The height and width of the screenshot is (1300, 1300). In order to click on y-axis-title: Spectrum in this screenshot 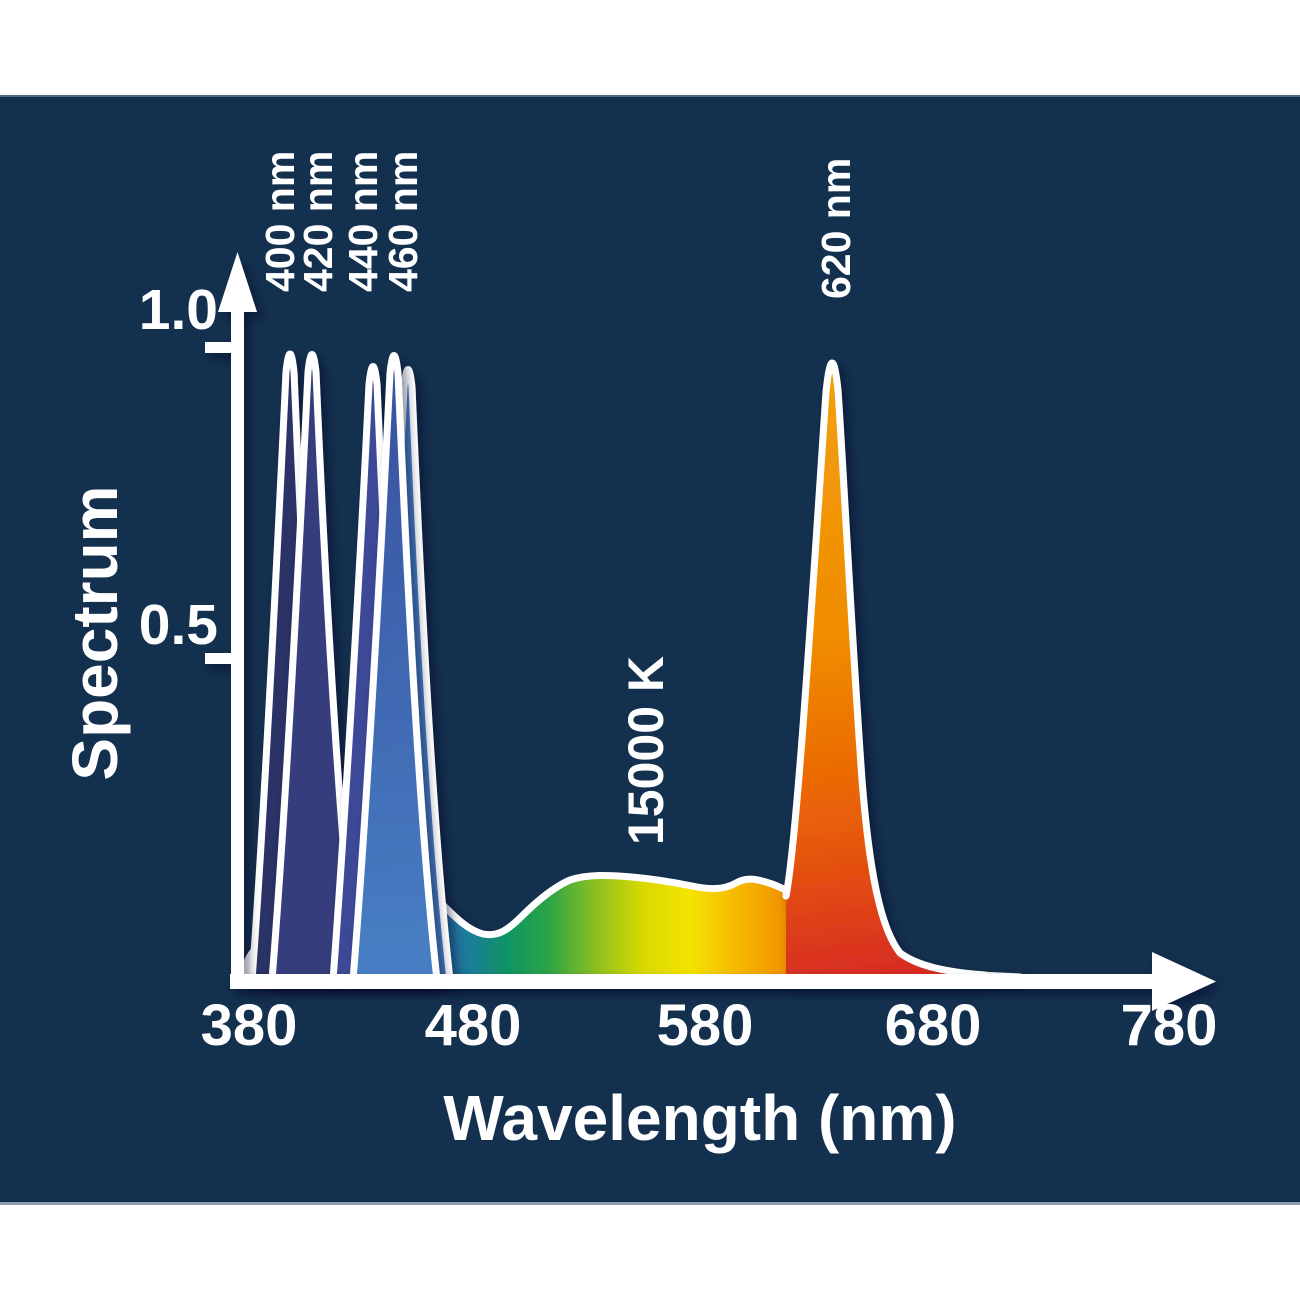, I will do `click(95, 632)`.